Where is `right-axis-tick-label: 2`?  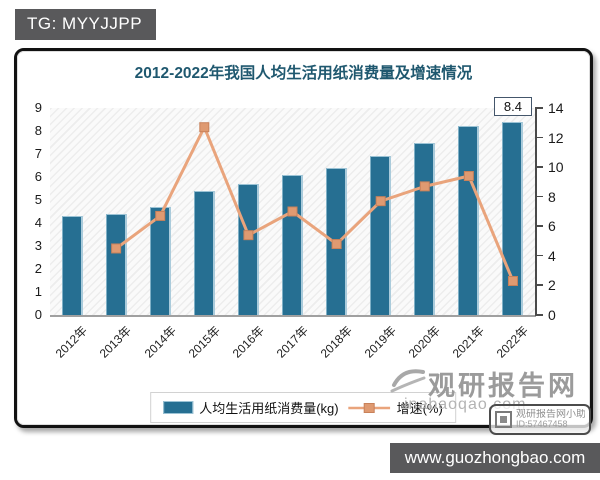 right-axis-tick-label: 2 is located at coordinates (552, 285).